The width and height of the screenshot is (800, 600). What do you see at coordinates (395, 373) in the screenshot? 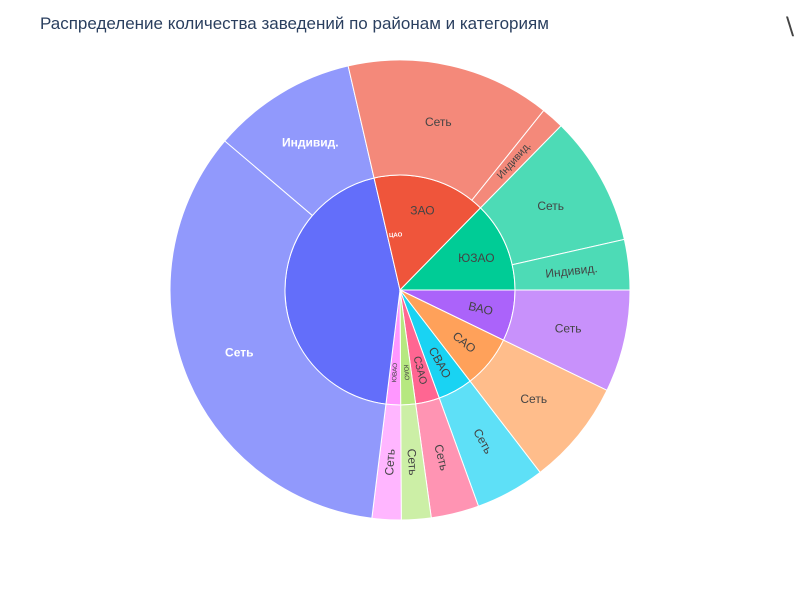
I see `district-label-yuvao: ЮВАО` at bounding box center [395, 373].